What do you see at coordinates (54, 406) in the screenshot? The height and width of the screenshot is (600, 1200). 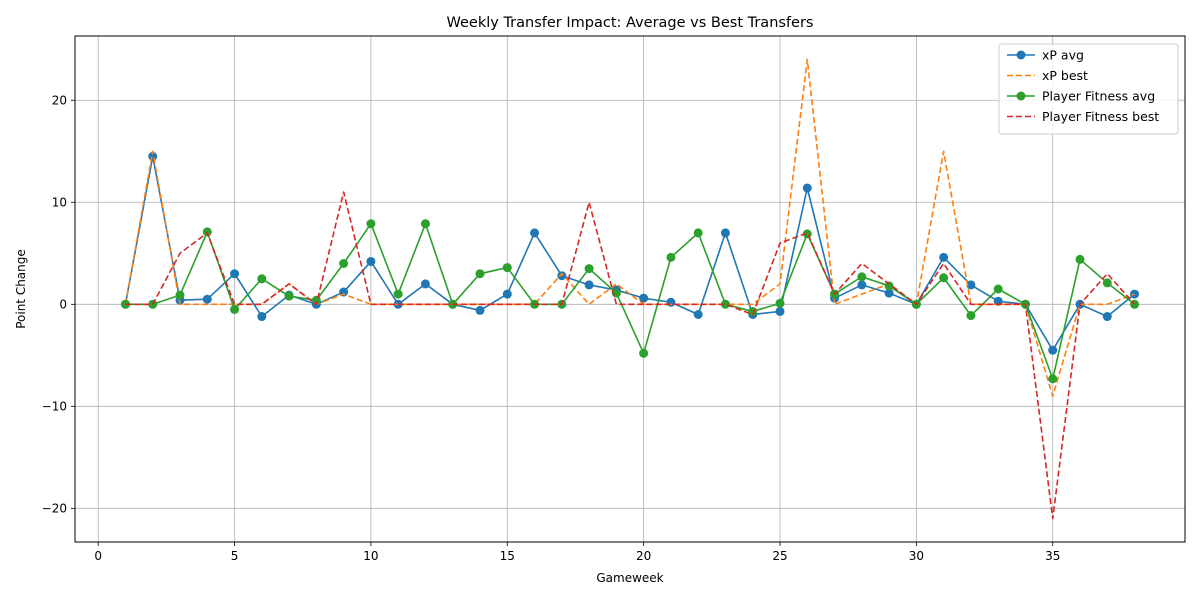 I see `y-tick-label: −10` at bounding box center [54, 406].